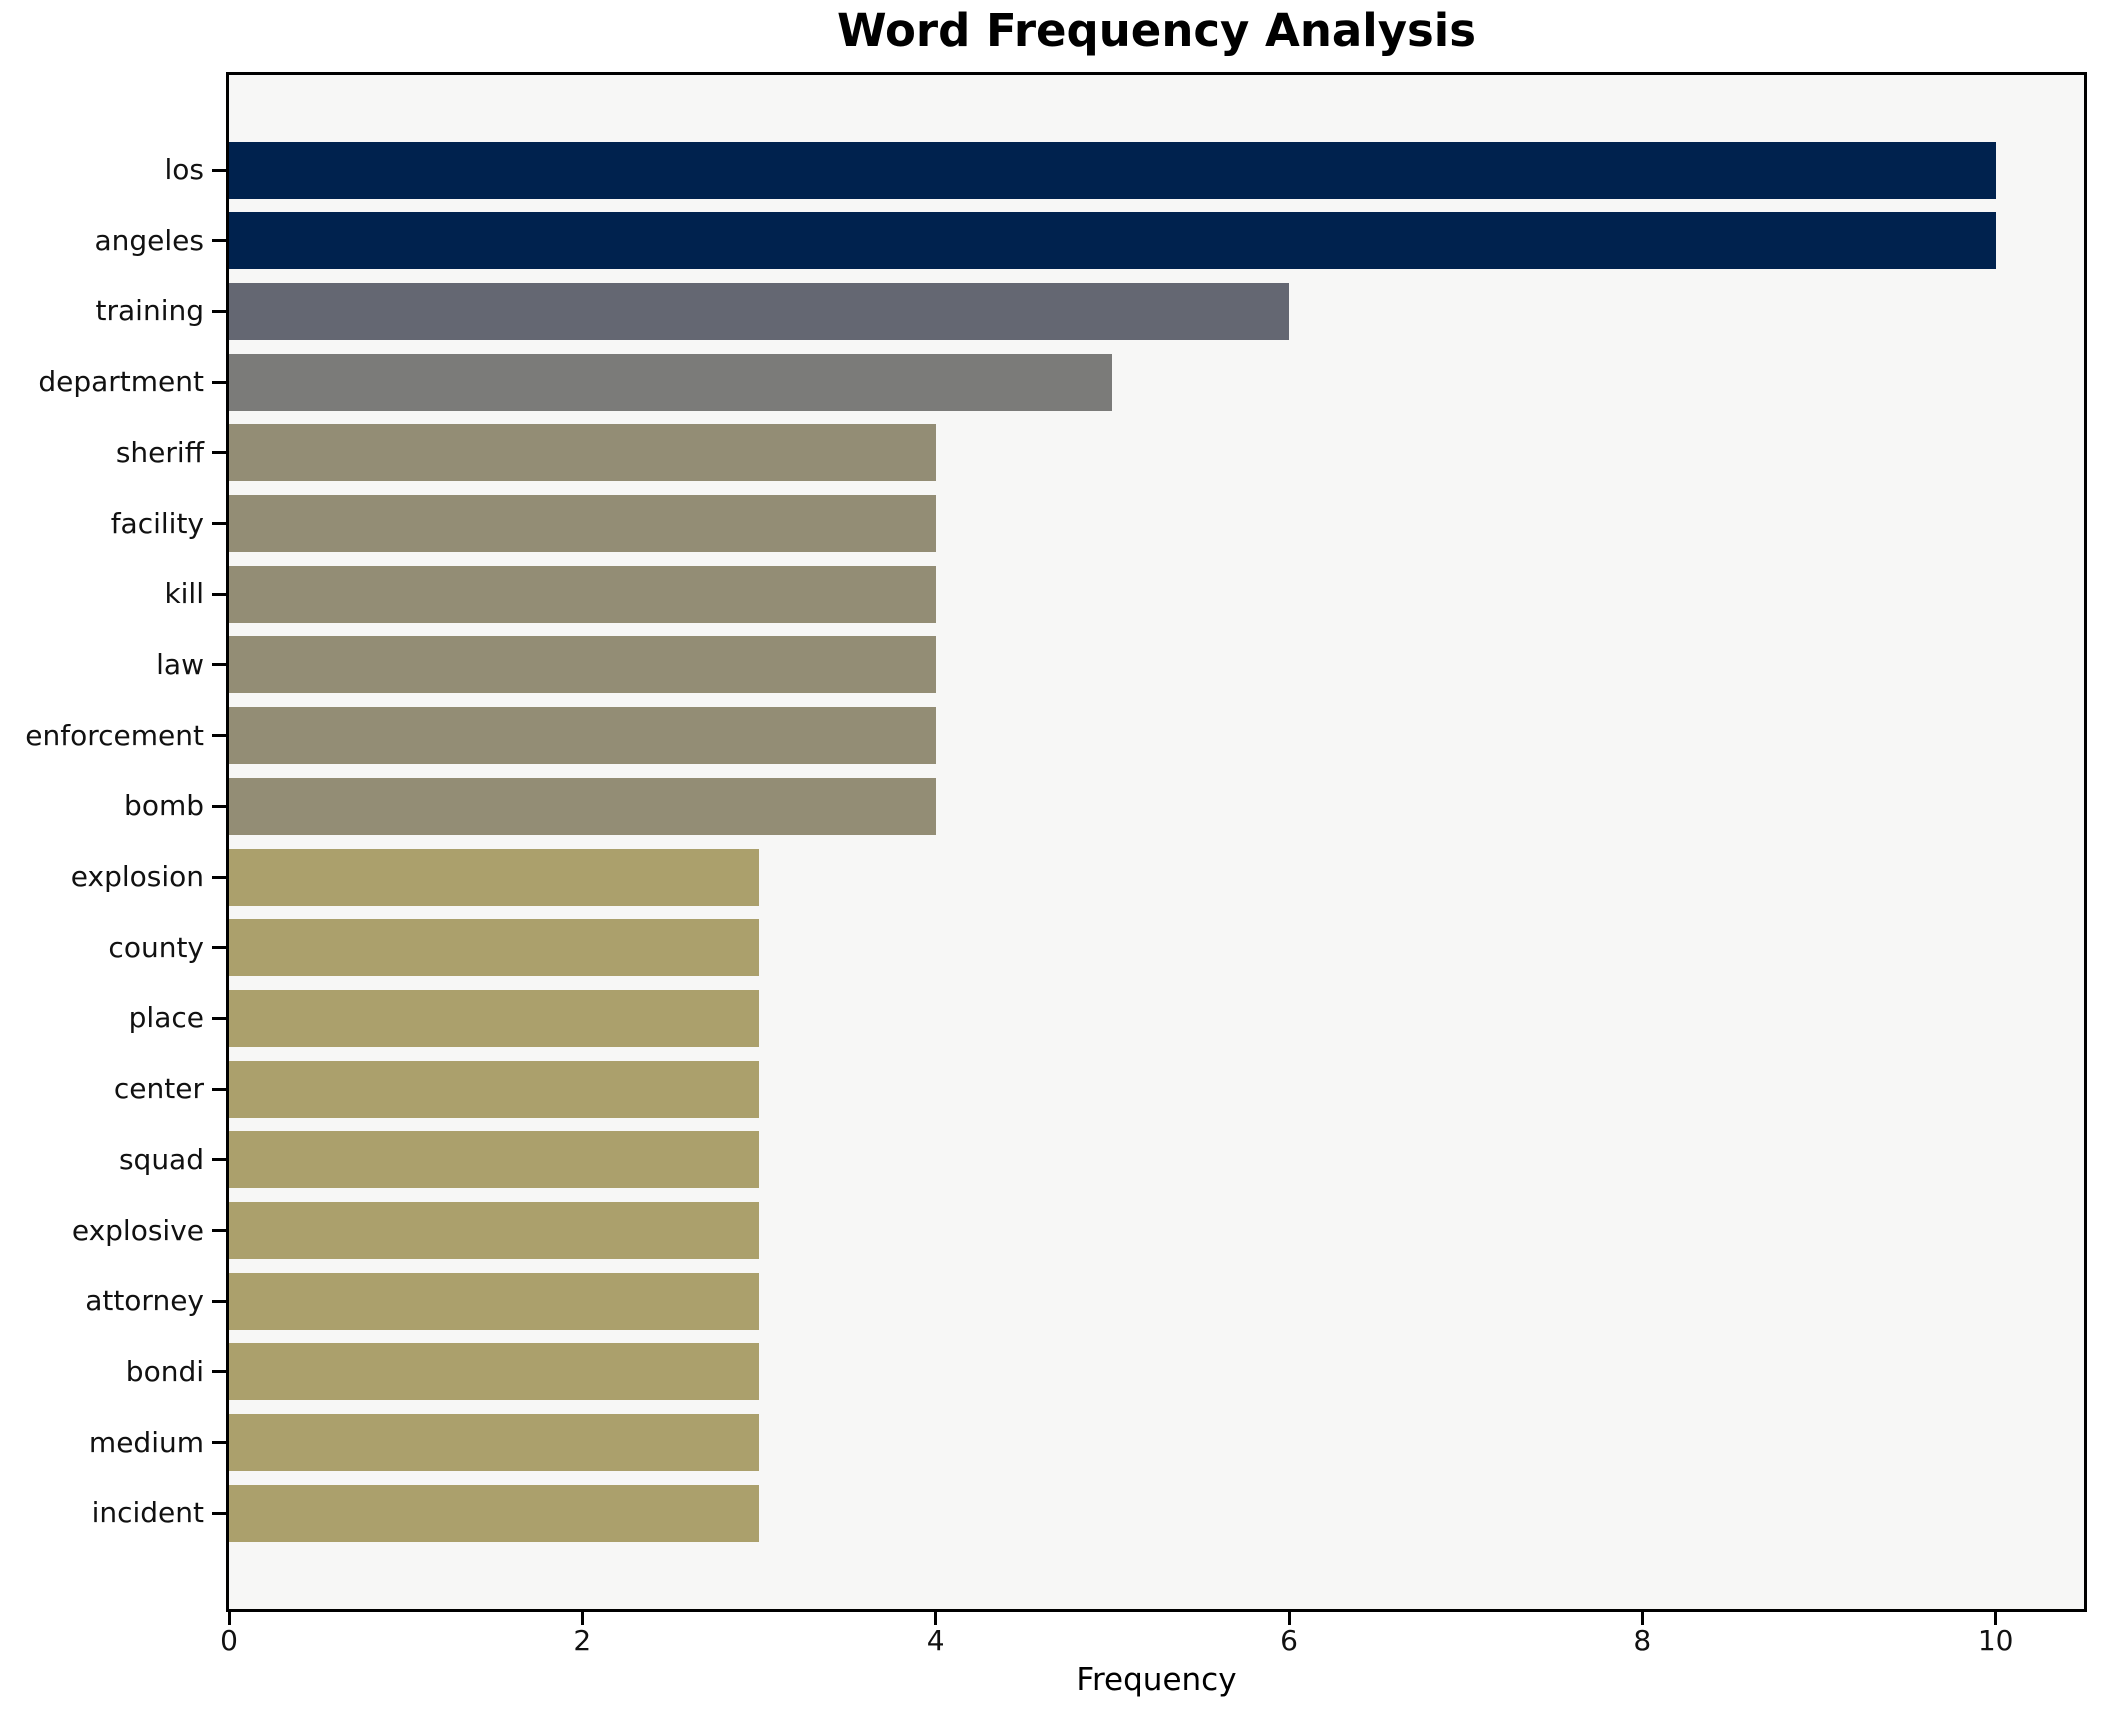 This screenshot has width=2104, height=1722. I want to click on bar-medium, so click(494, 1443).